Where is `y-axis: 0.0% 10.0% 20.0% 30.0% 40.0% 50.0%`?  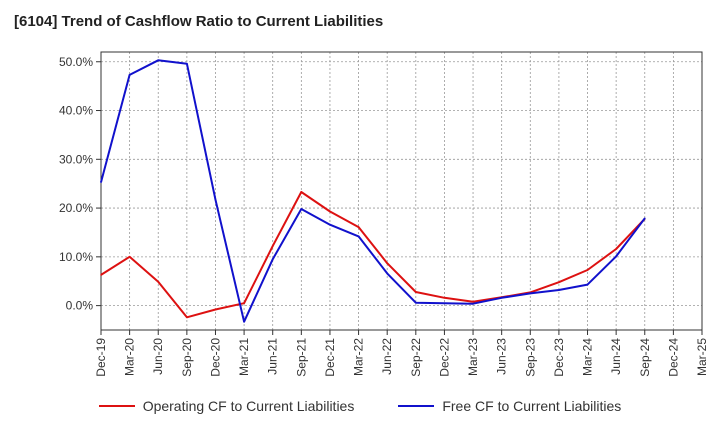
y-axis: 0.0% 10.0% 20.0% 30.0% 40.0% 50.0% is located at coordinates (80, 184).